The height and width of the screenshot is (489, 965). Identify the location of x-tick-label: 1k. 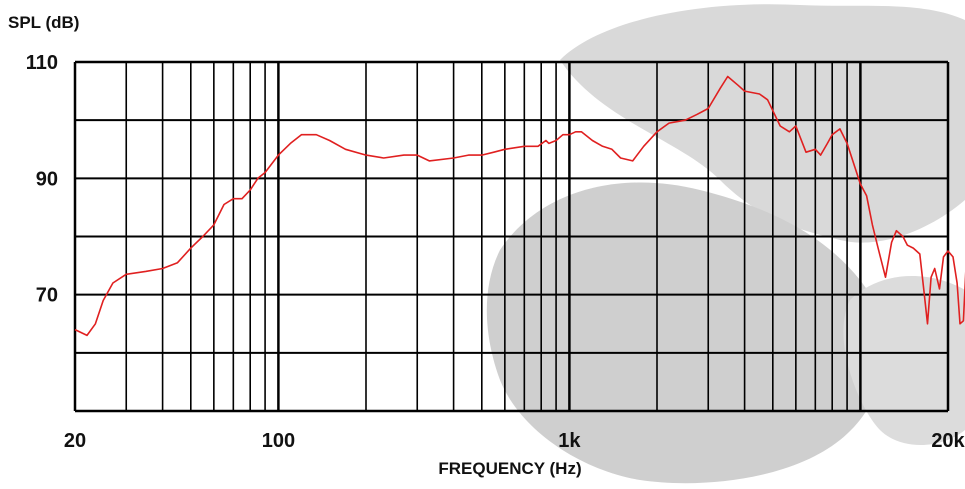
(569, 441).